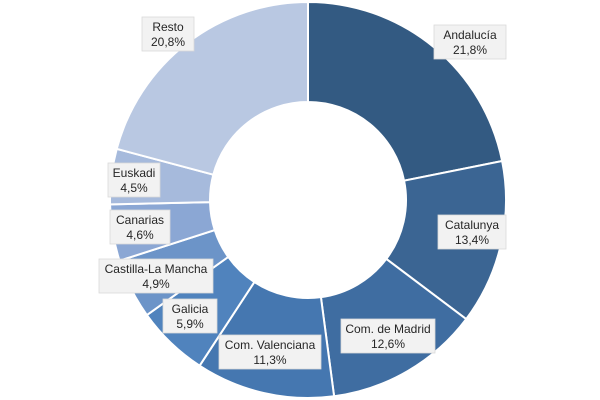 The image size is (600, 400). What do you see at coordinates (134, 173) in the screenshot?
I see `data-label-category: Euskadi` at bounding box center [134, 173].